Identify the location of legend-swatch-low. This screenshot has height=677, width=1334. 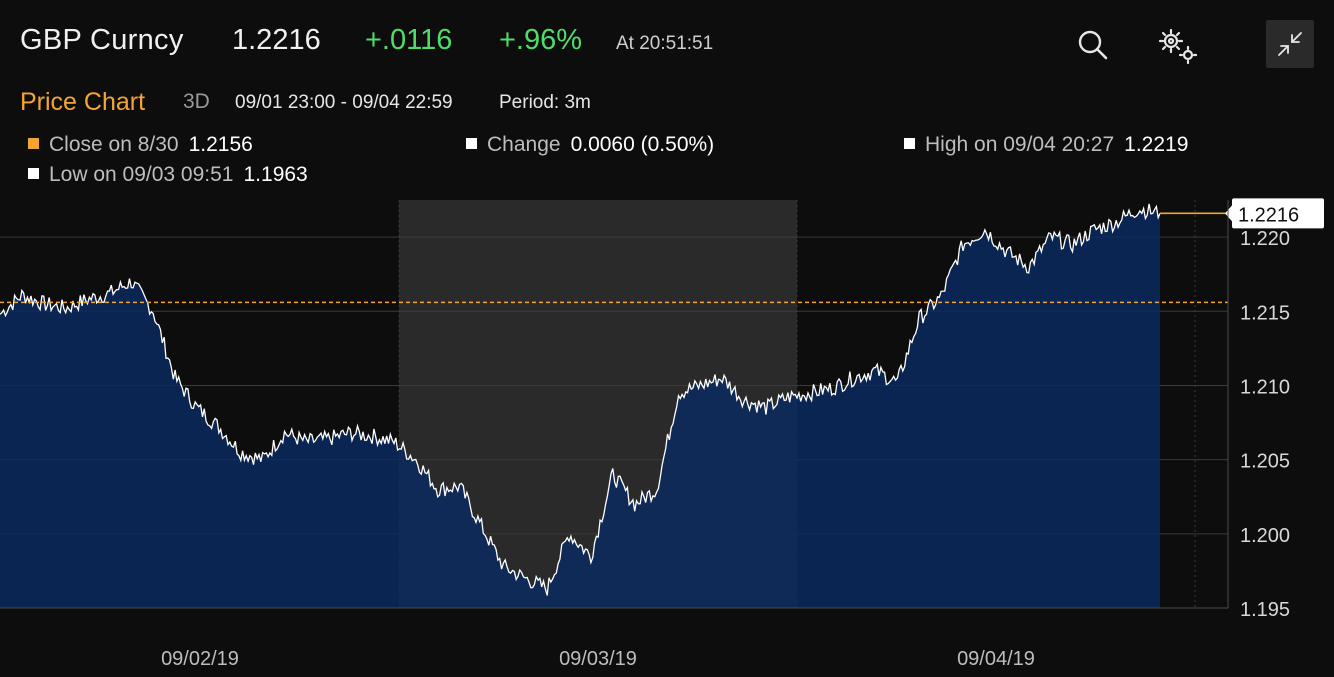
(33, 173).